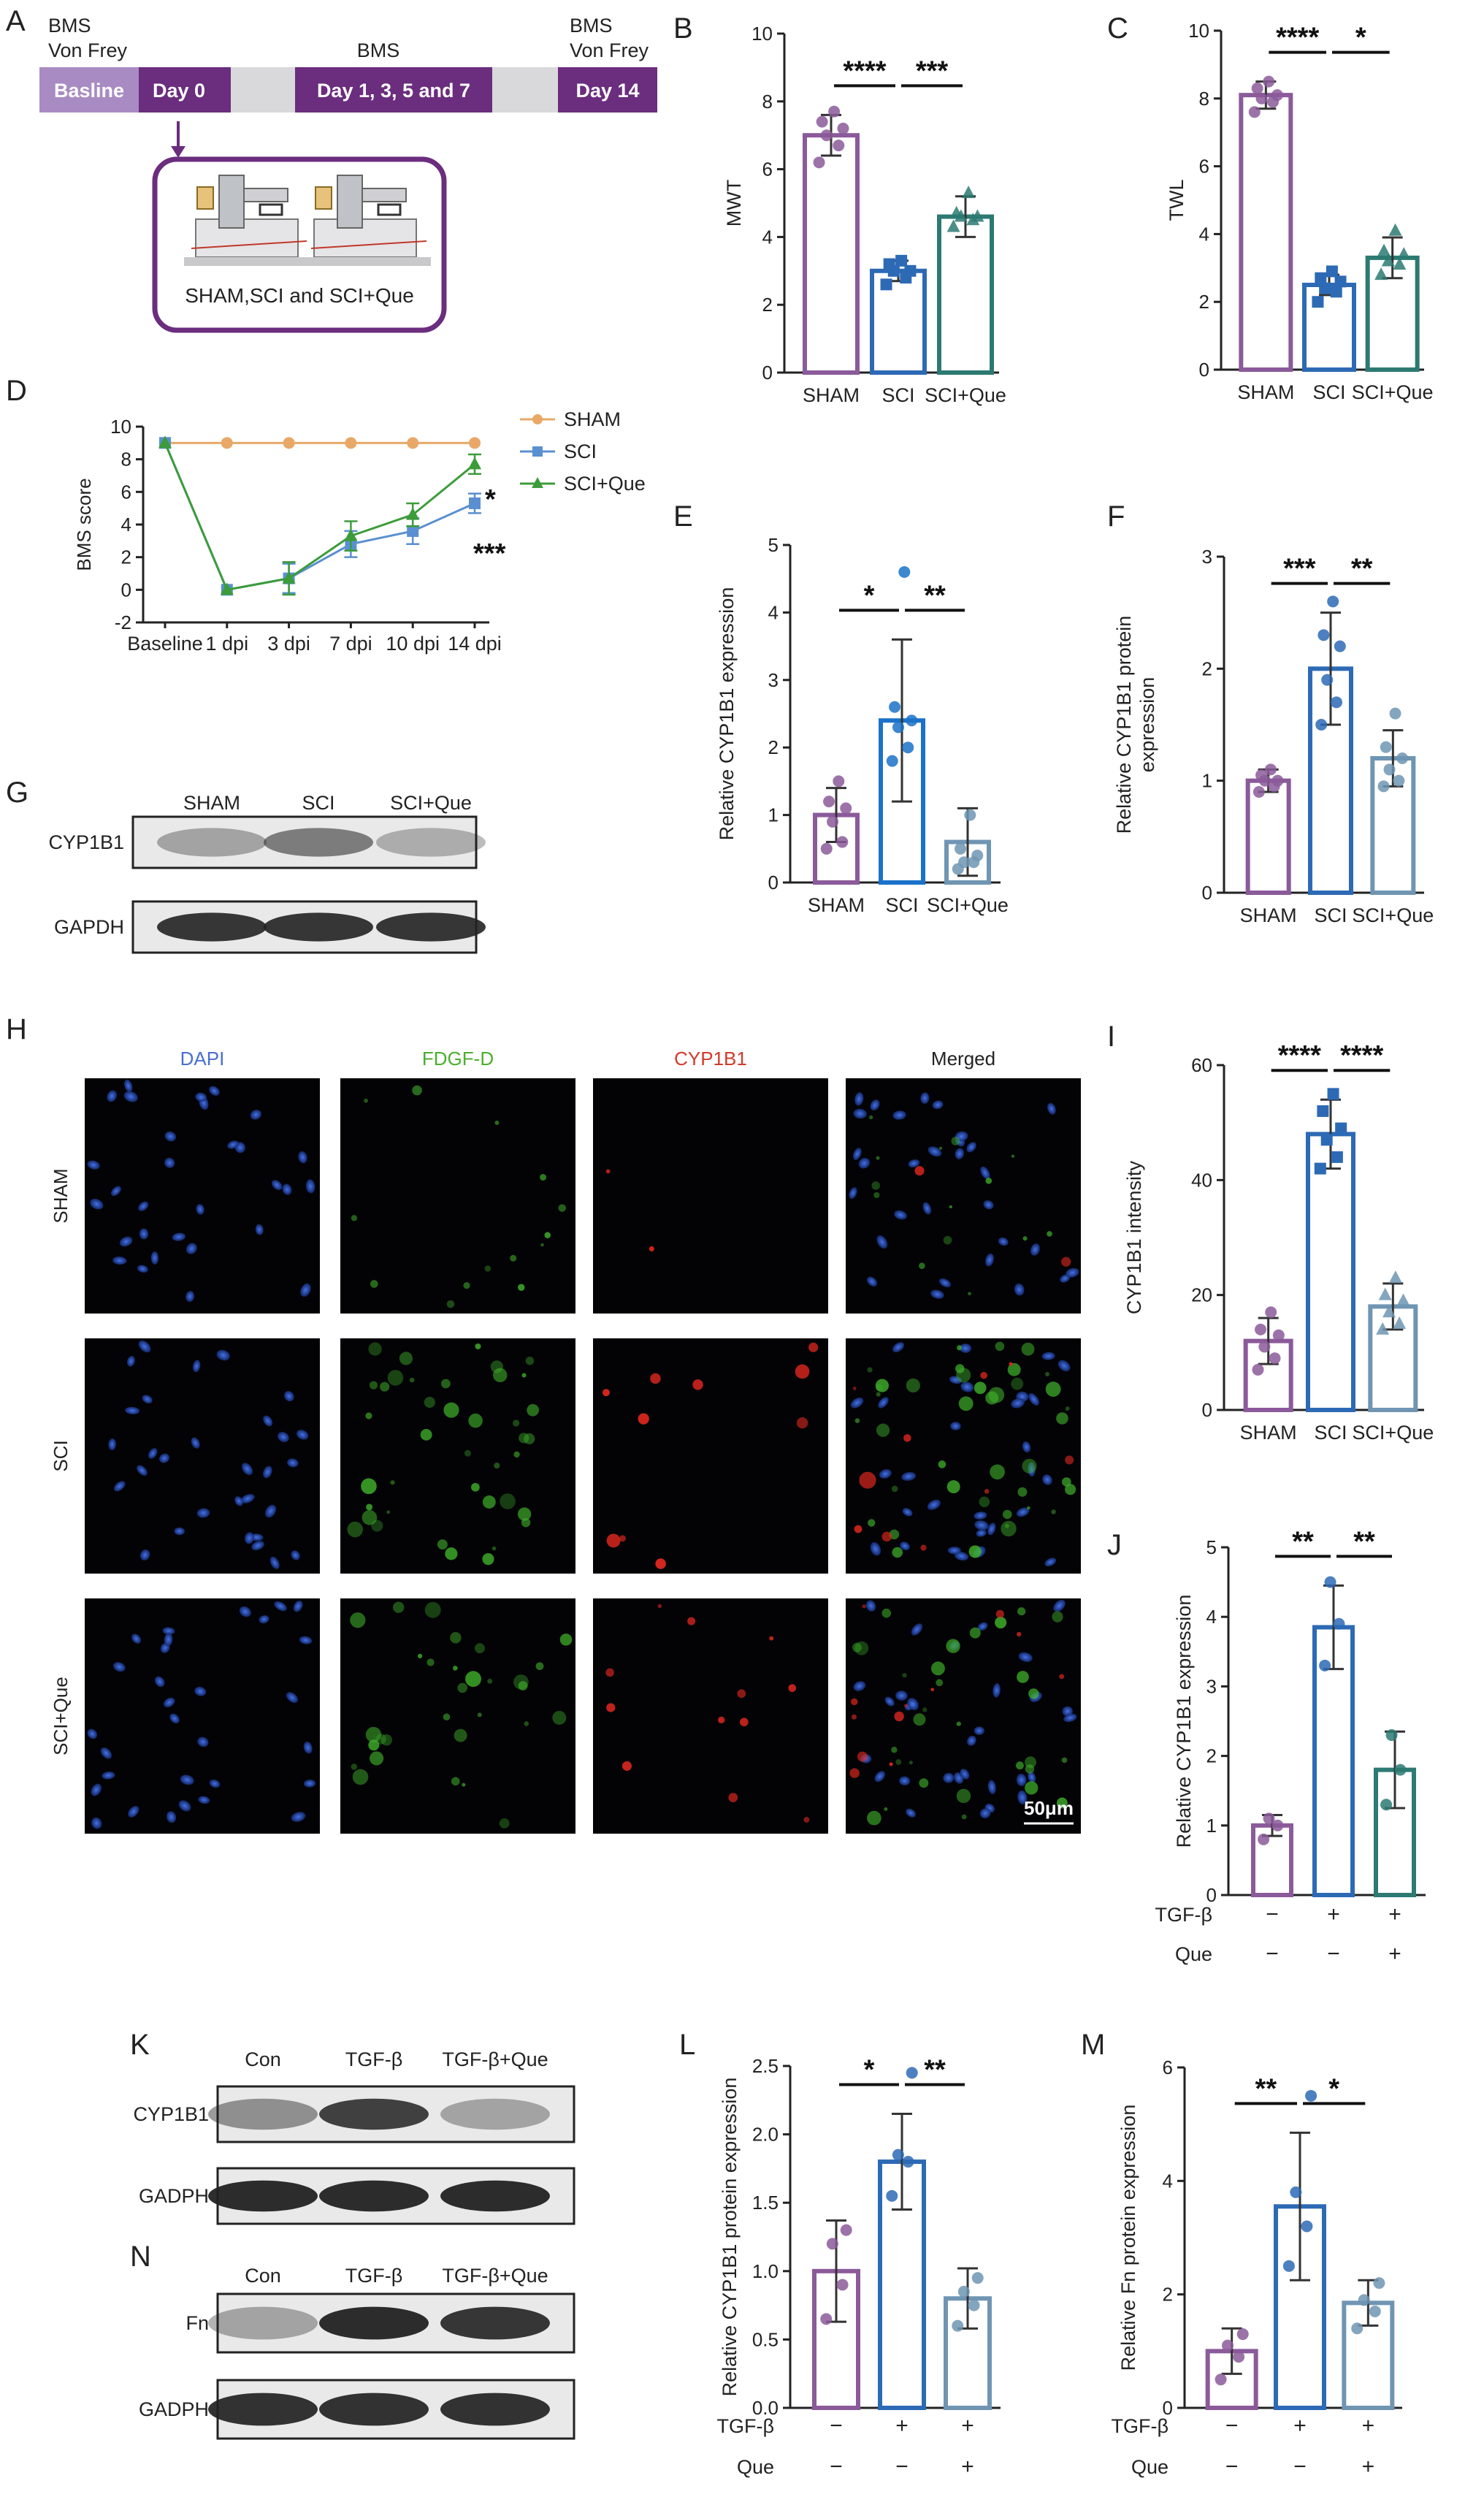  Describe the element at coordinates (318, 803) in the screenshot. I see `blot-column-label: SCI` at that location.